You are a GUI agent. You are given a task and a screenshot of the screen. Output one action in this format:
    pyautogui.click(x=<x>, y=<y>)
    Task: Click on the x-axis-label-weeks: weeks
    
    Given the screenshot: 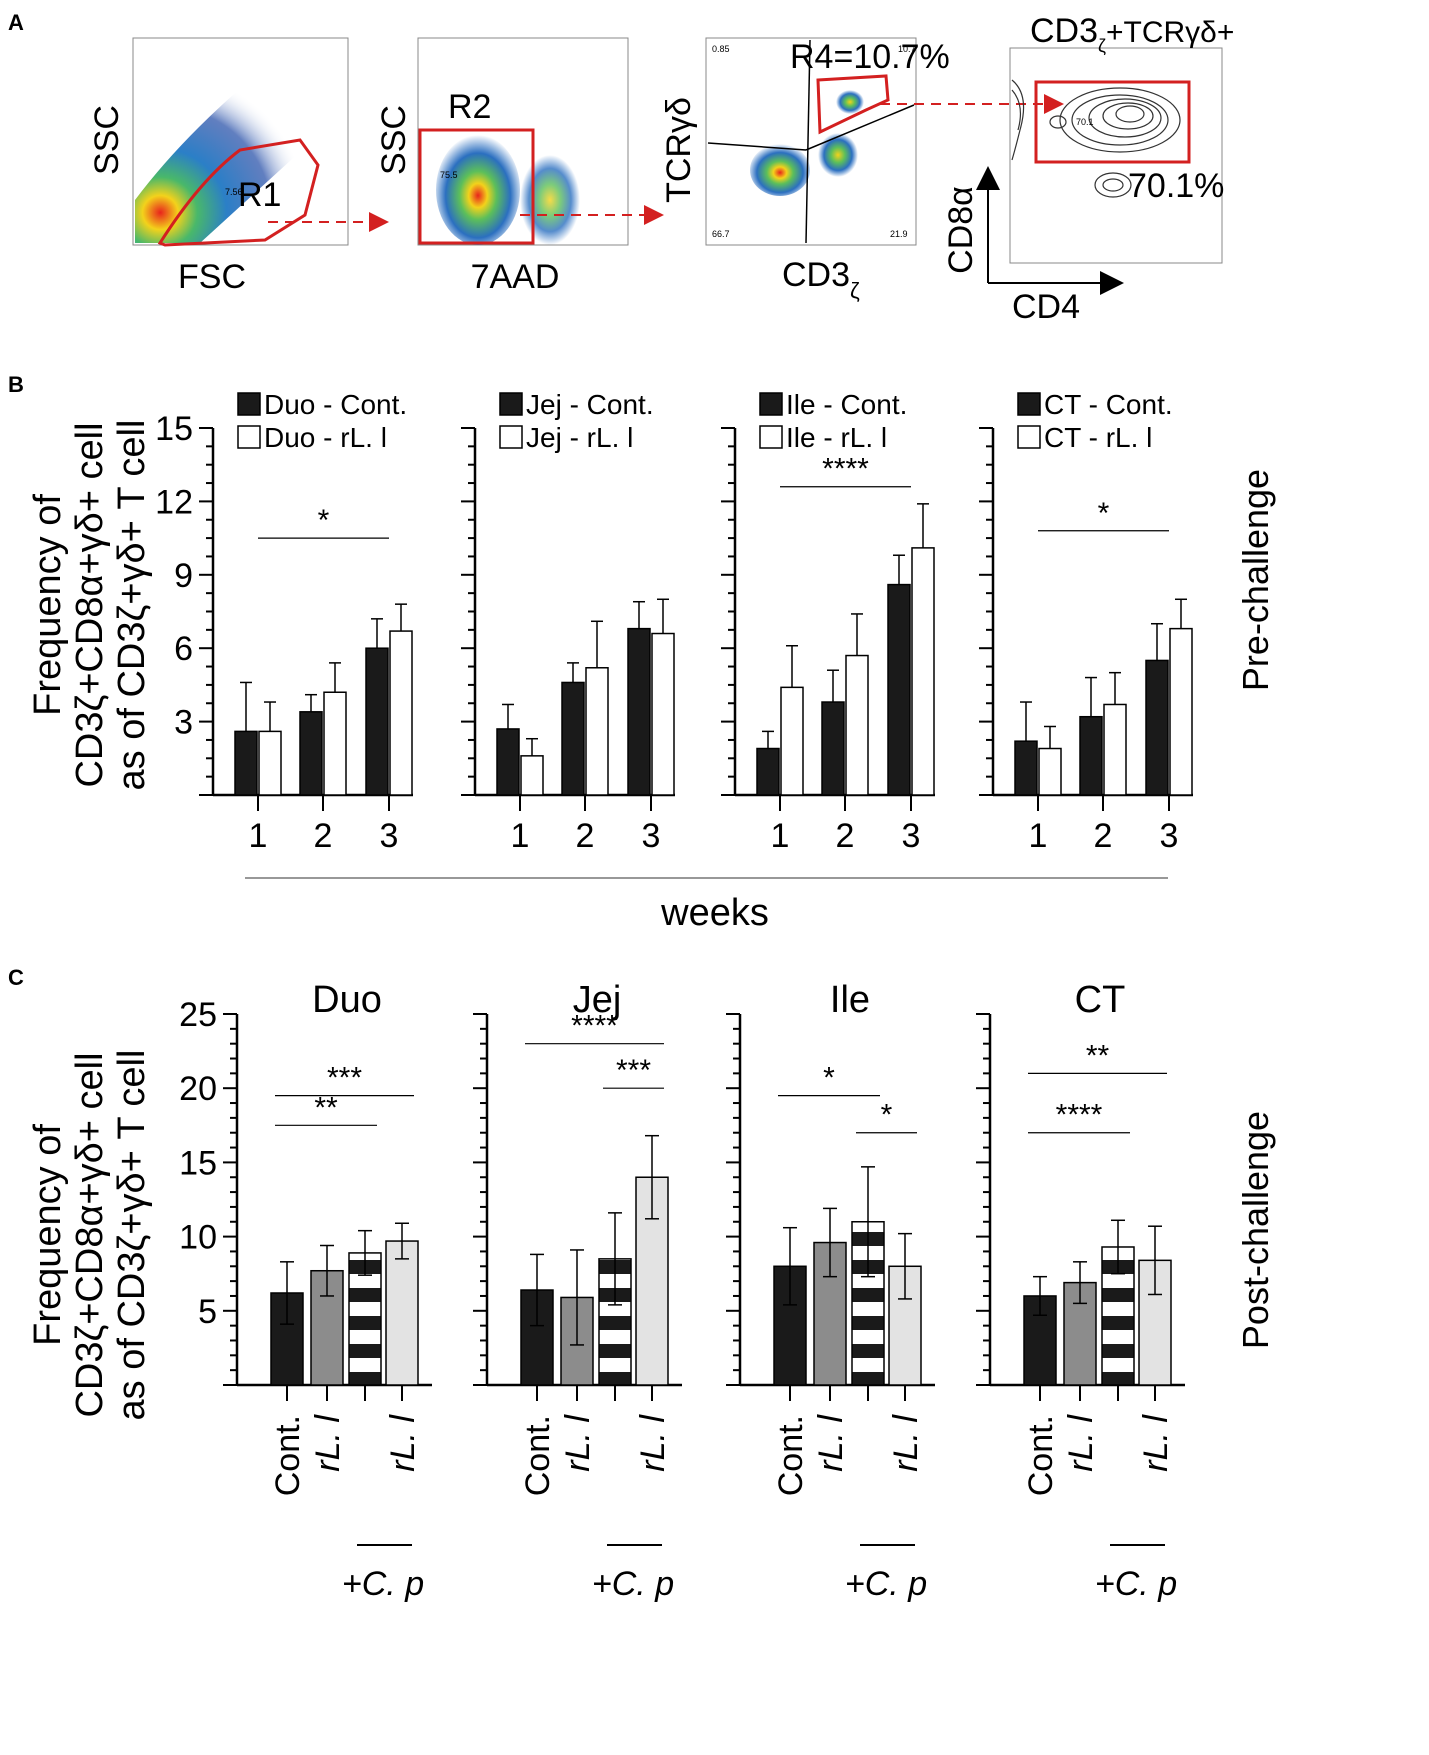 What is the action you would take?
    pyautogui.click(x=714, y=913)
    